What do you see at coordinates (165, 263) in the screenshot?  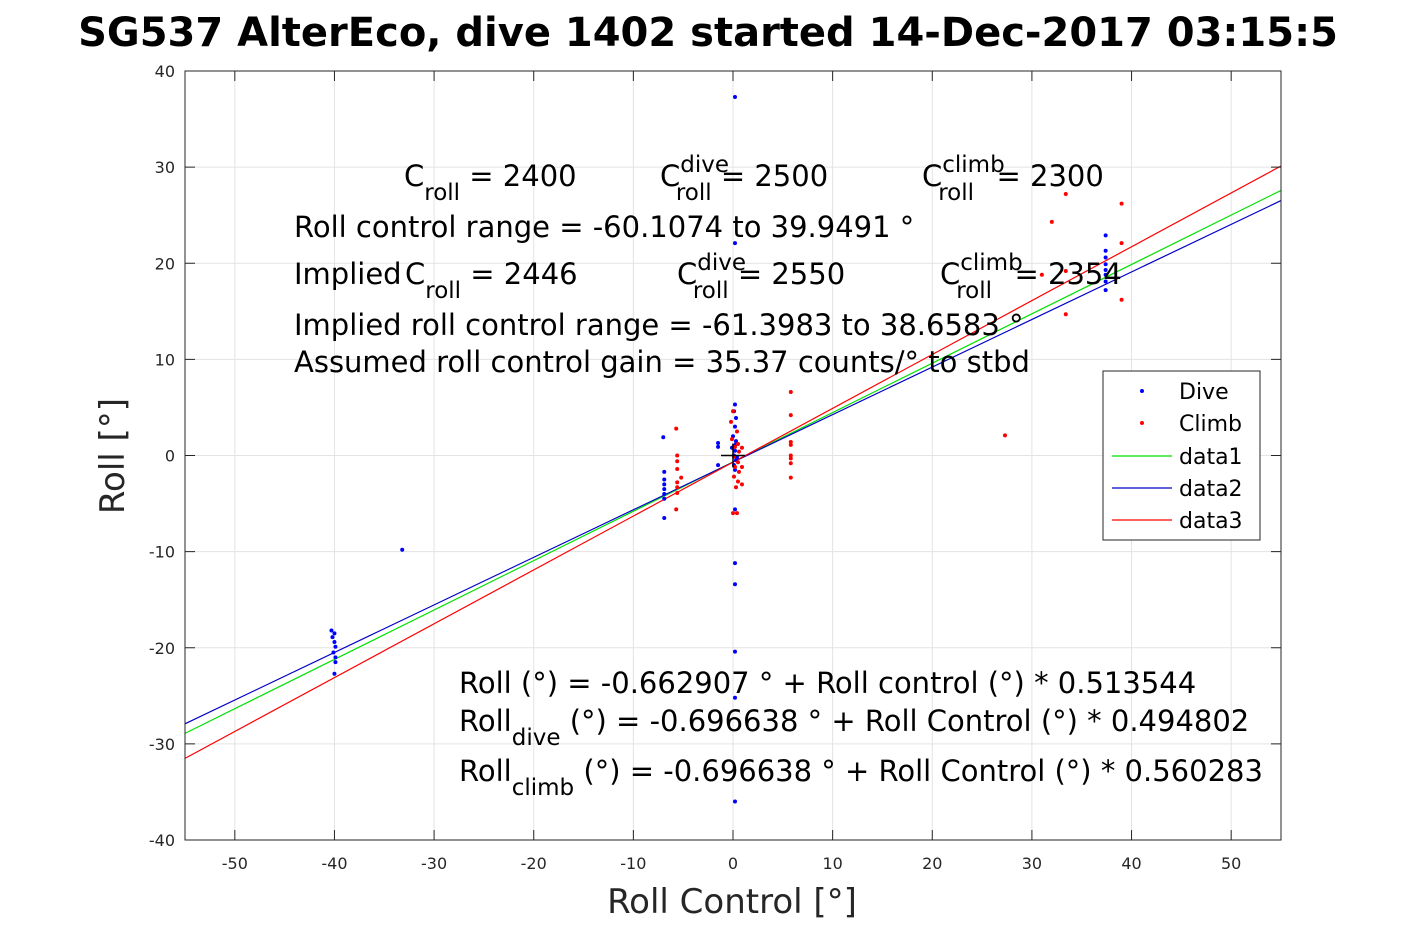 I see `y-tick-label: 20` at bounding box center [165, 263].